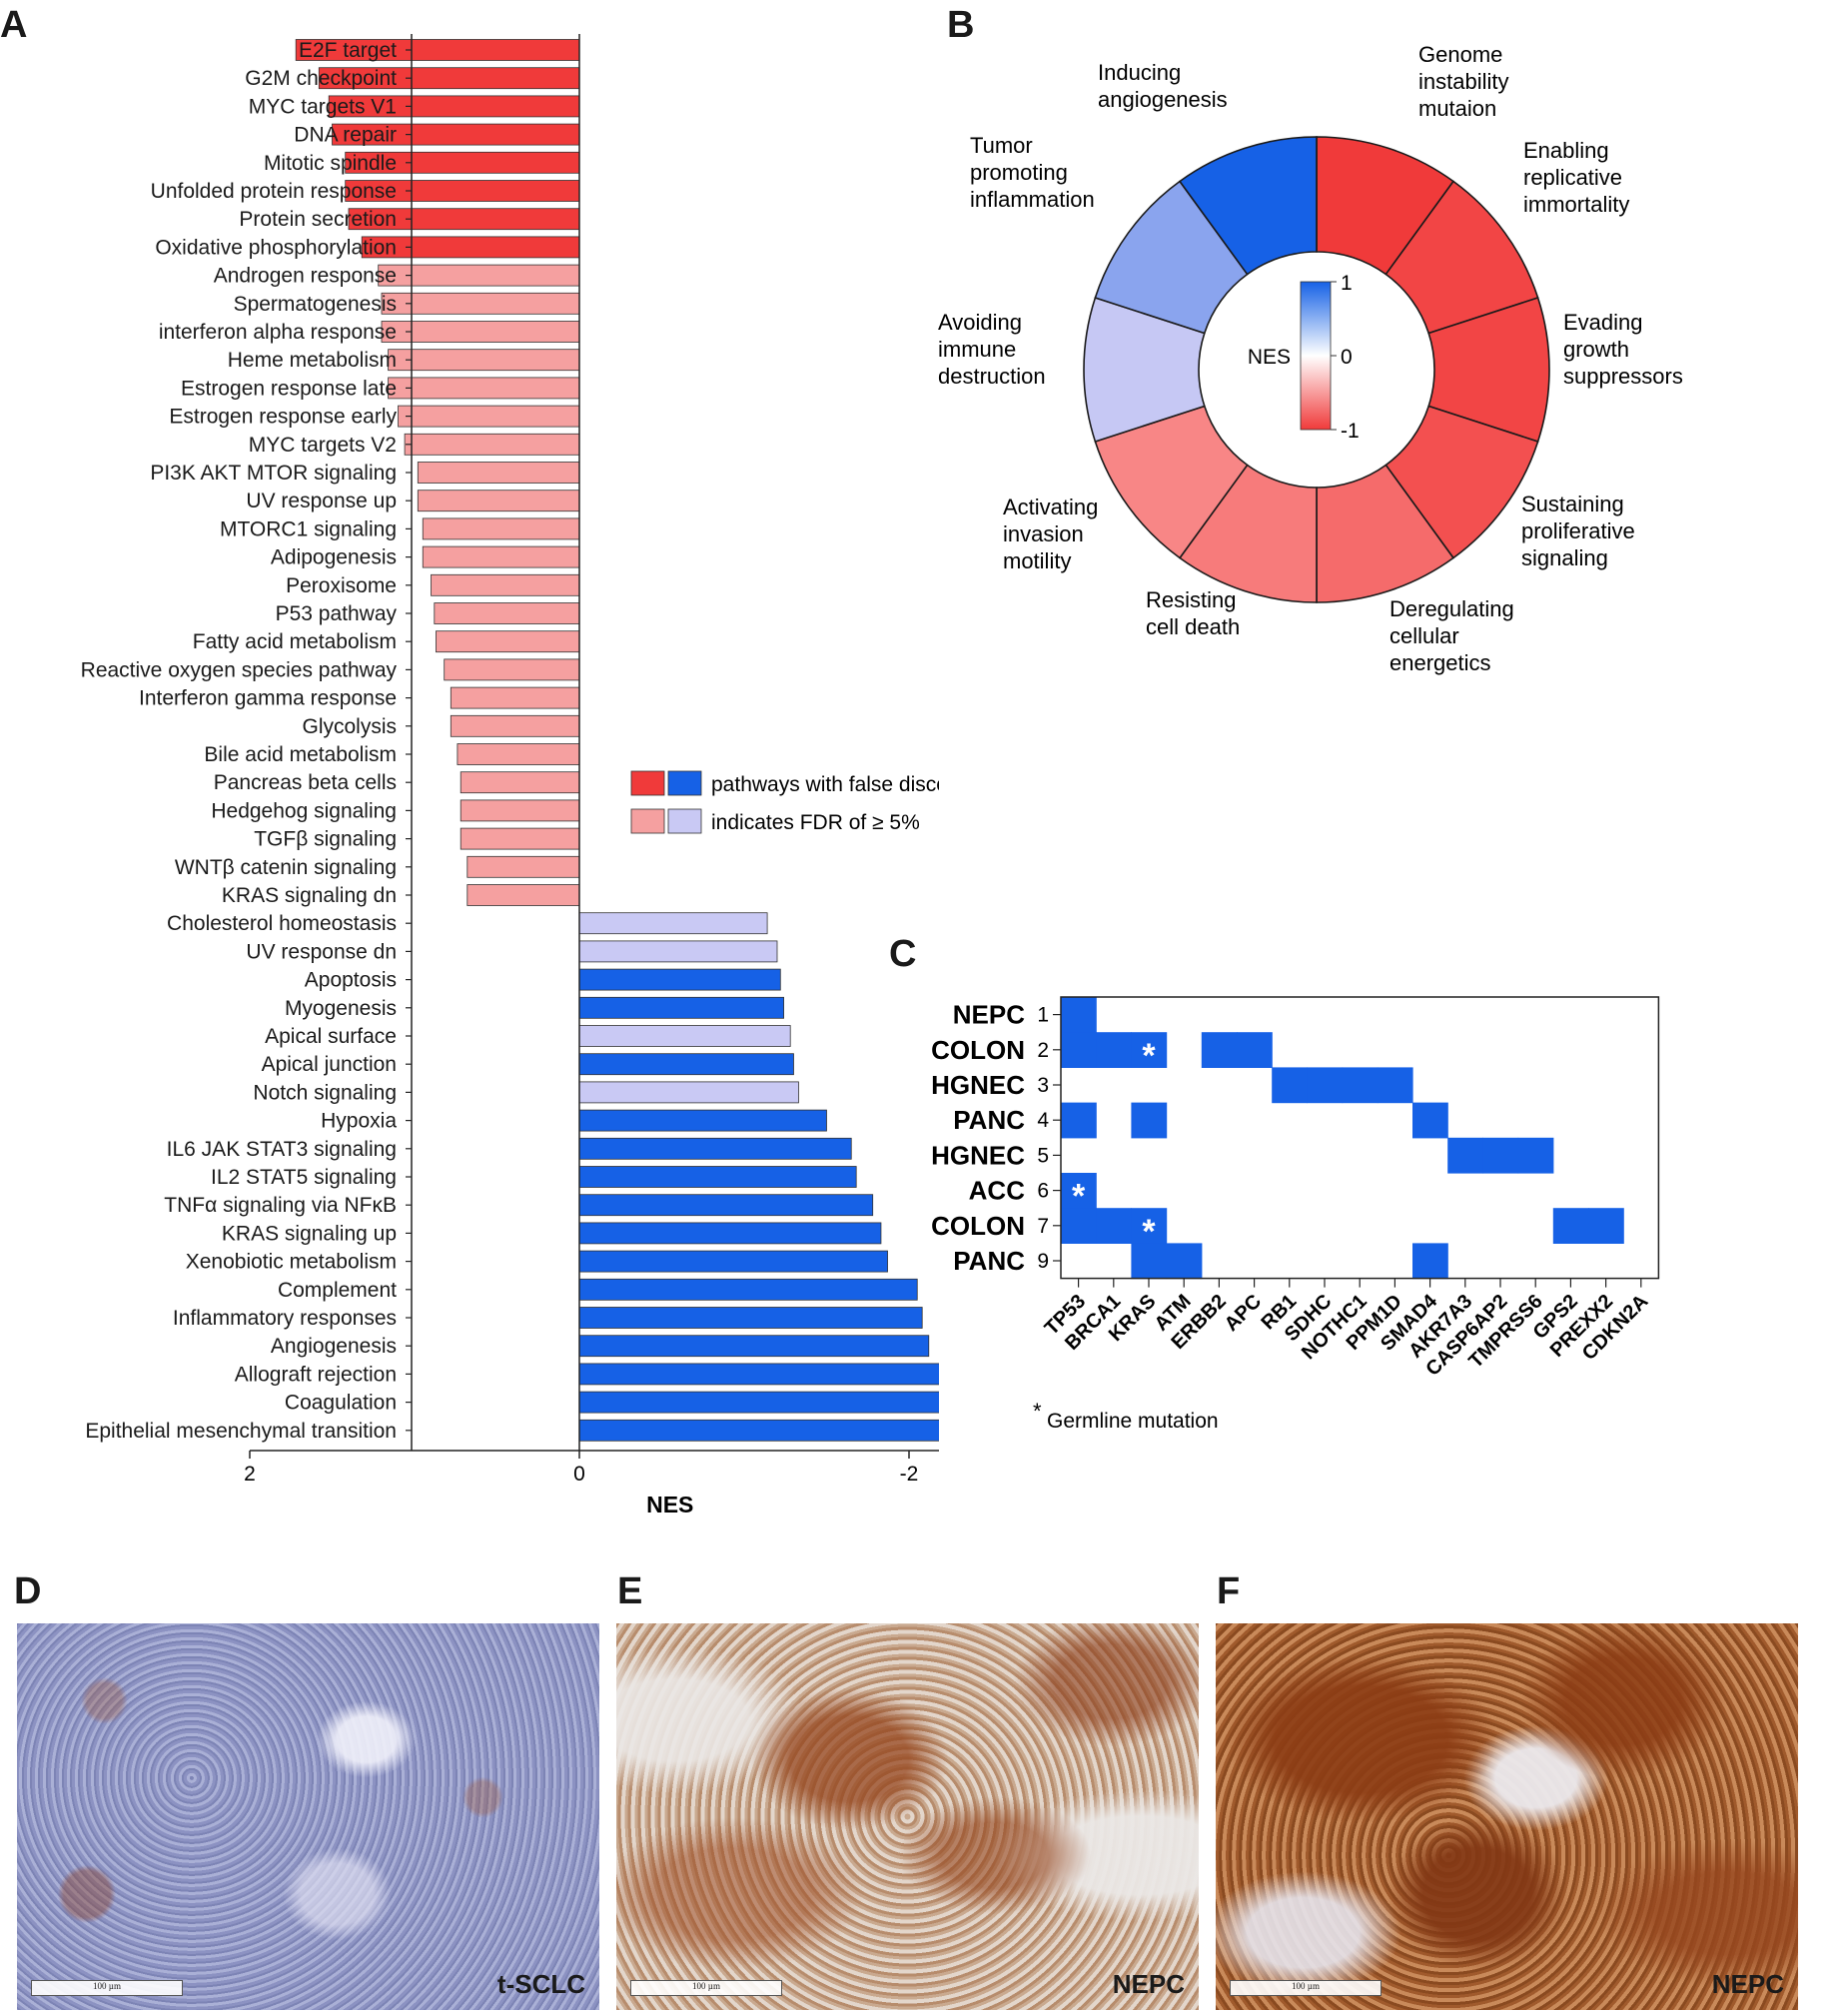 The image size is (1848, 2016). What do you see at coordinates (961, 25) in the screenshot?
I see `panel-label-b: B` at bounding box center [961, 25].